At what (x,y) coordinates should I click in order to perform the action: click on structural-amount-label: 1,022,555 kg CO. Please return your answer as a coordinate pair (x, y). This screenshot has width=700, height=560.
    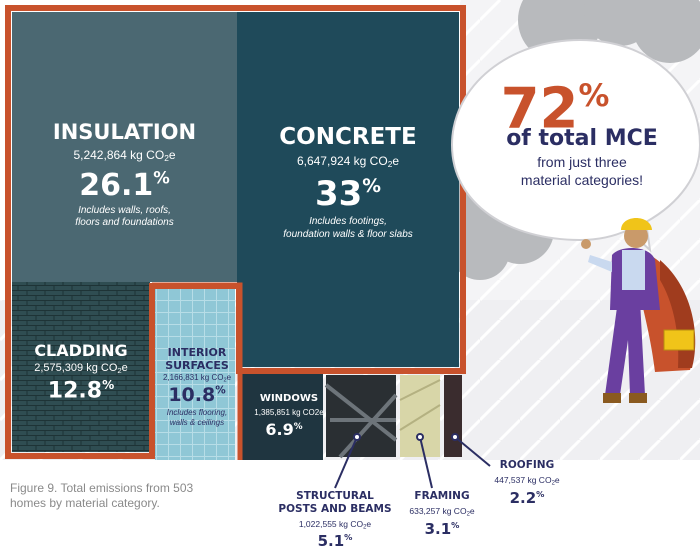
    Looking at the image, I should click on (331, 524).